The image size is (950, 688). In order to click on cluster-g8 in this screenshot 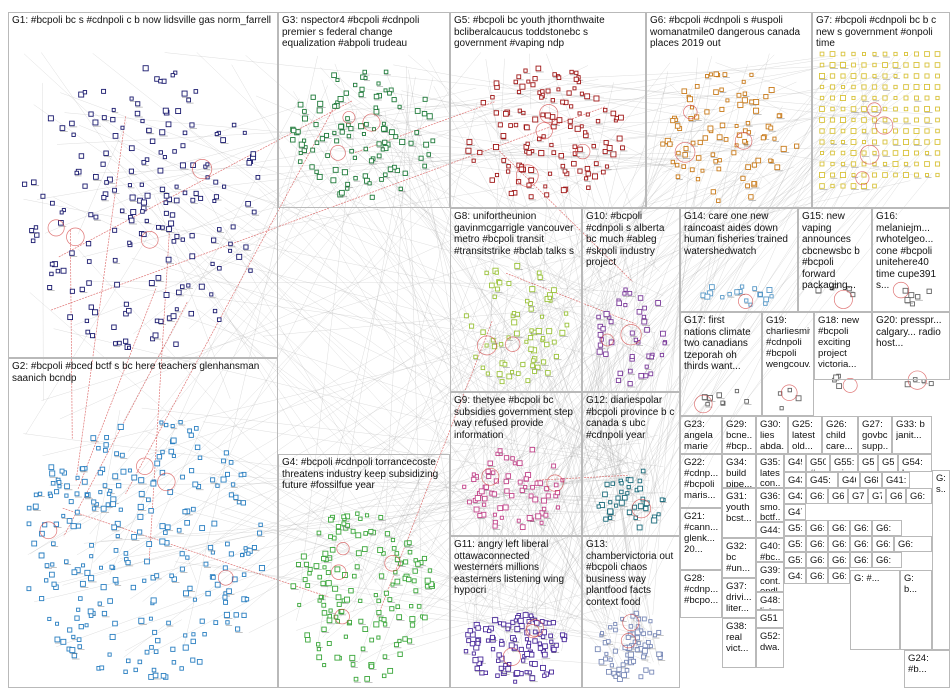, I will do `click(516, 323)`.